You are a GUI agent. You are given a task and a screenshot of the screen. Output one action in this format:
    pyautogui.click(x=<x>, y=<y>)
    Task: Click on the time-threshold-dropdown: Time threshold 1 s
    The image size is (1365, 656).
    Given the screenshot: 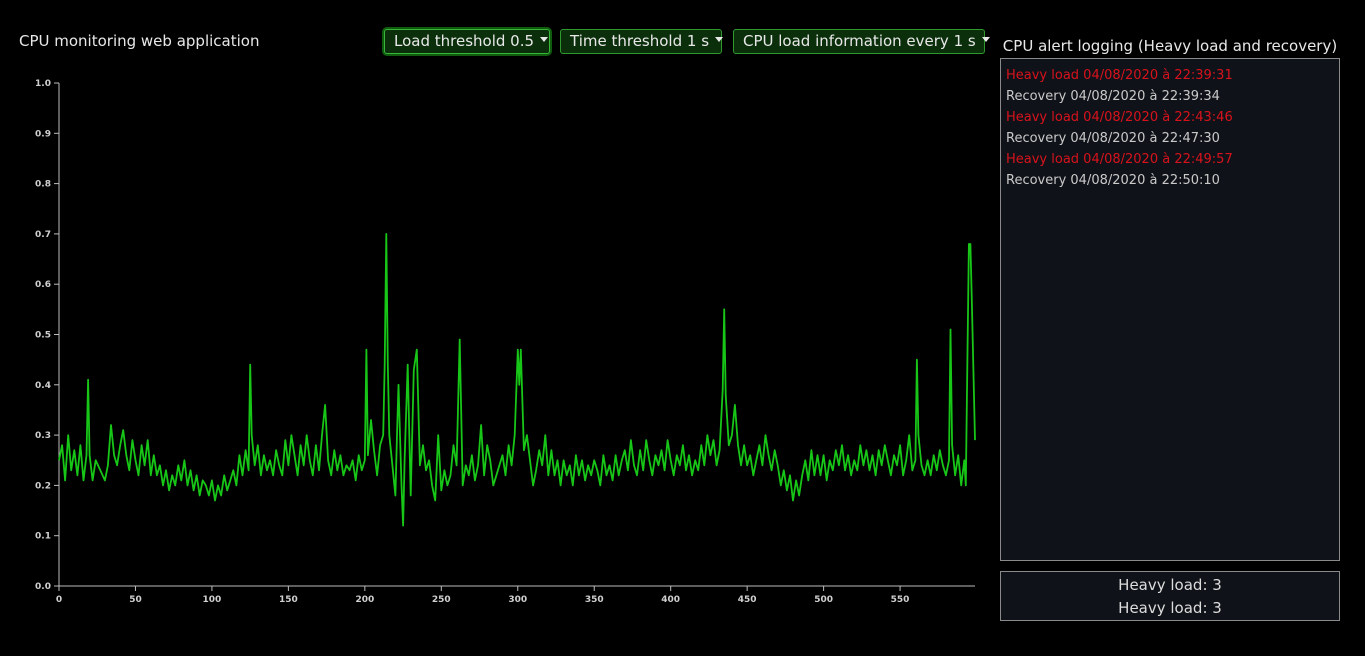 What is the action you would take?
    pyautogui.click(x=642, y=41)
    